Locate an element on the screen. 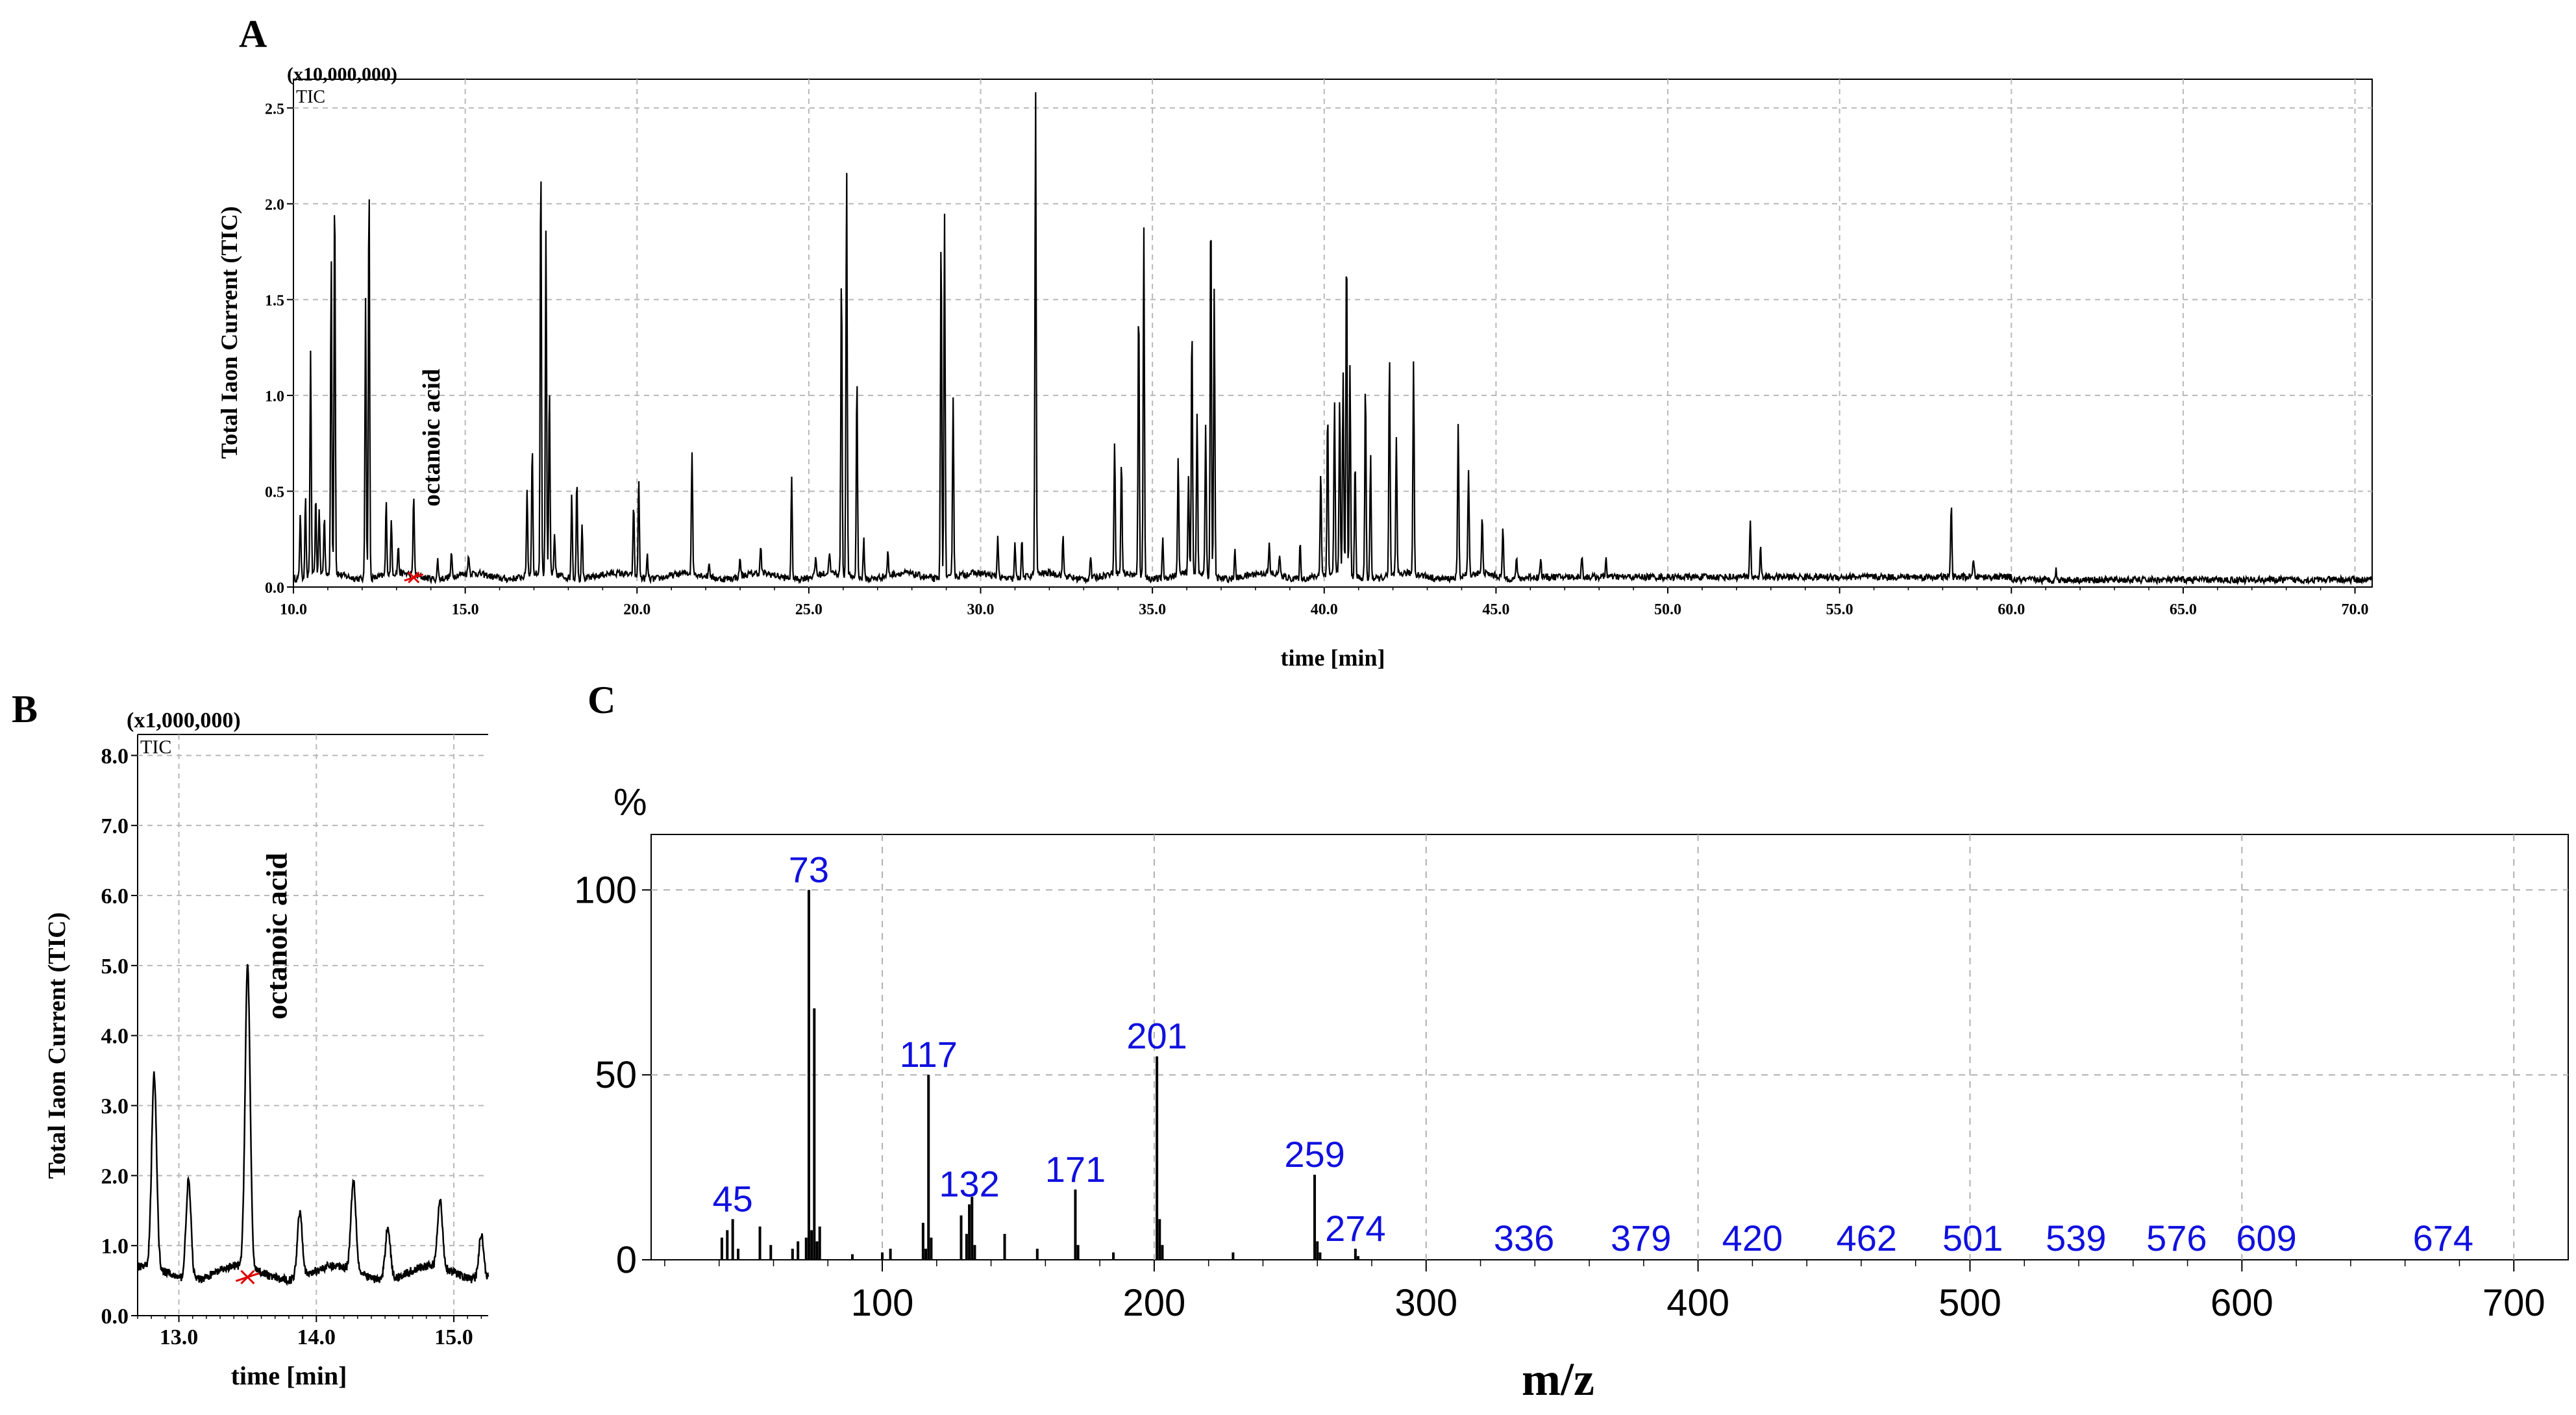  x-tick-label-0: 10.0 is located at coordinates (293, 610).